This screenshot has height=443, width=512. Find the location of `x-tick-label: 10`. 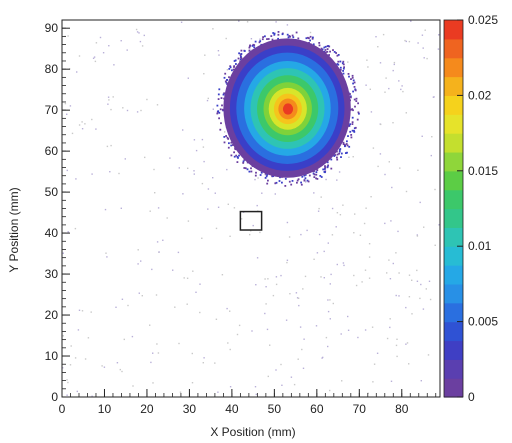

x-tick-label: 10 is located at coordinates (105, 409).